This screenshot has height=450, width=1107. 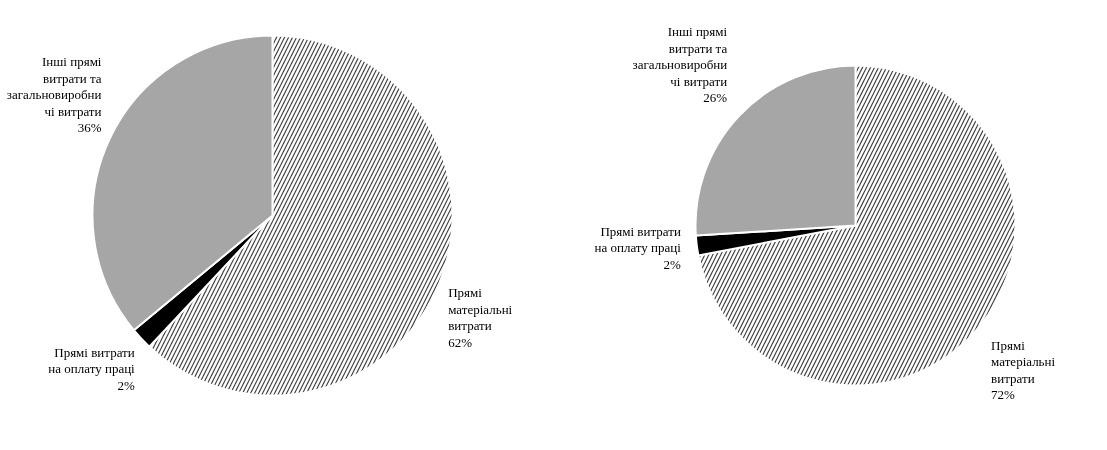 I want to click on data-label: 36%, so click(x=89, y=128).